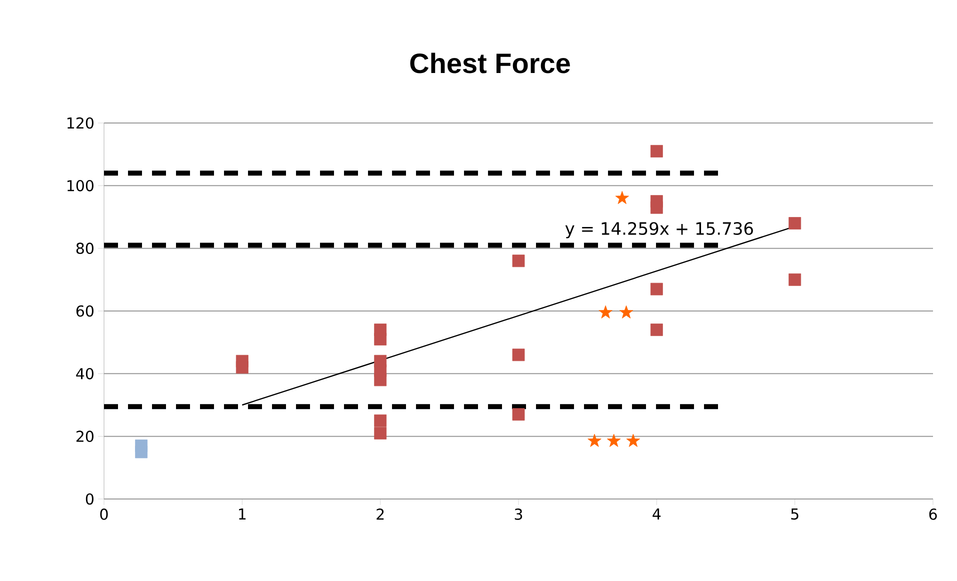 The height and width of the screenshot is (581, 957). Describe the element at coordinates (659, 230) in the screenshot. I see `annotation: y = 14.259x + 15.736` at that location.